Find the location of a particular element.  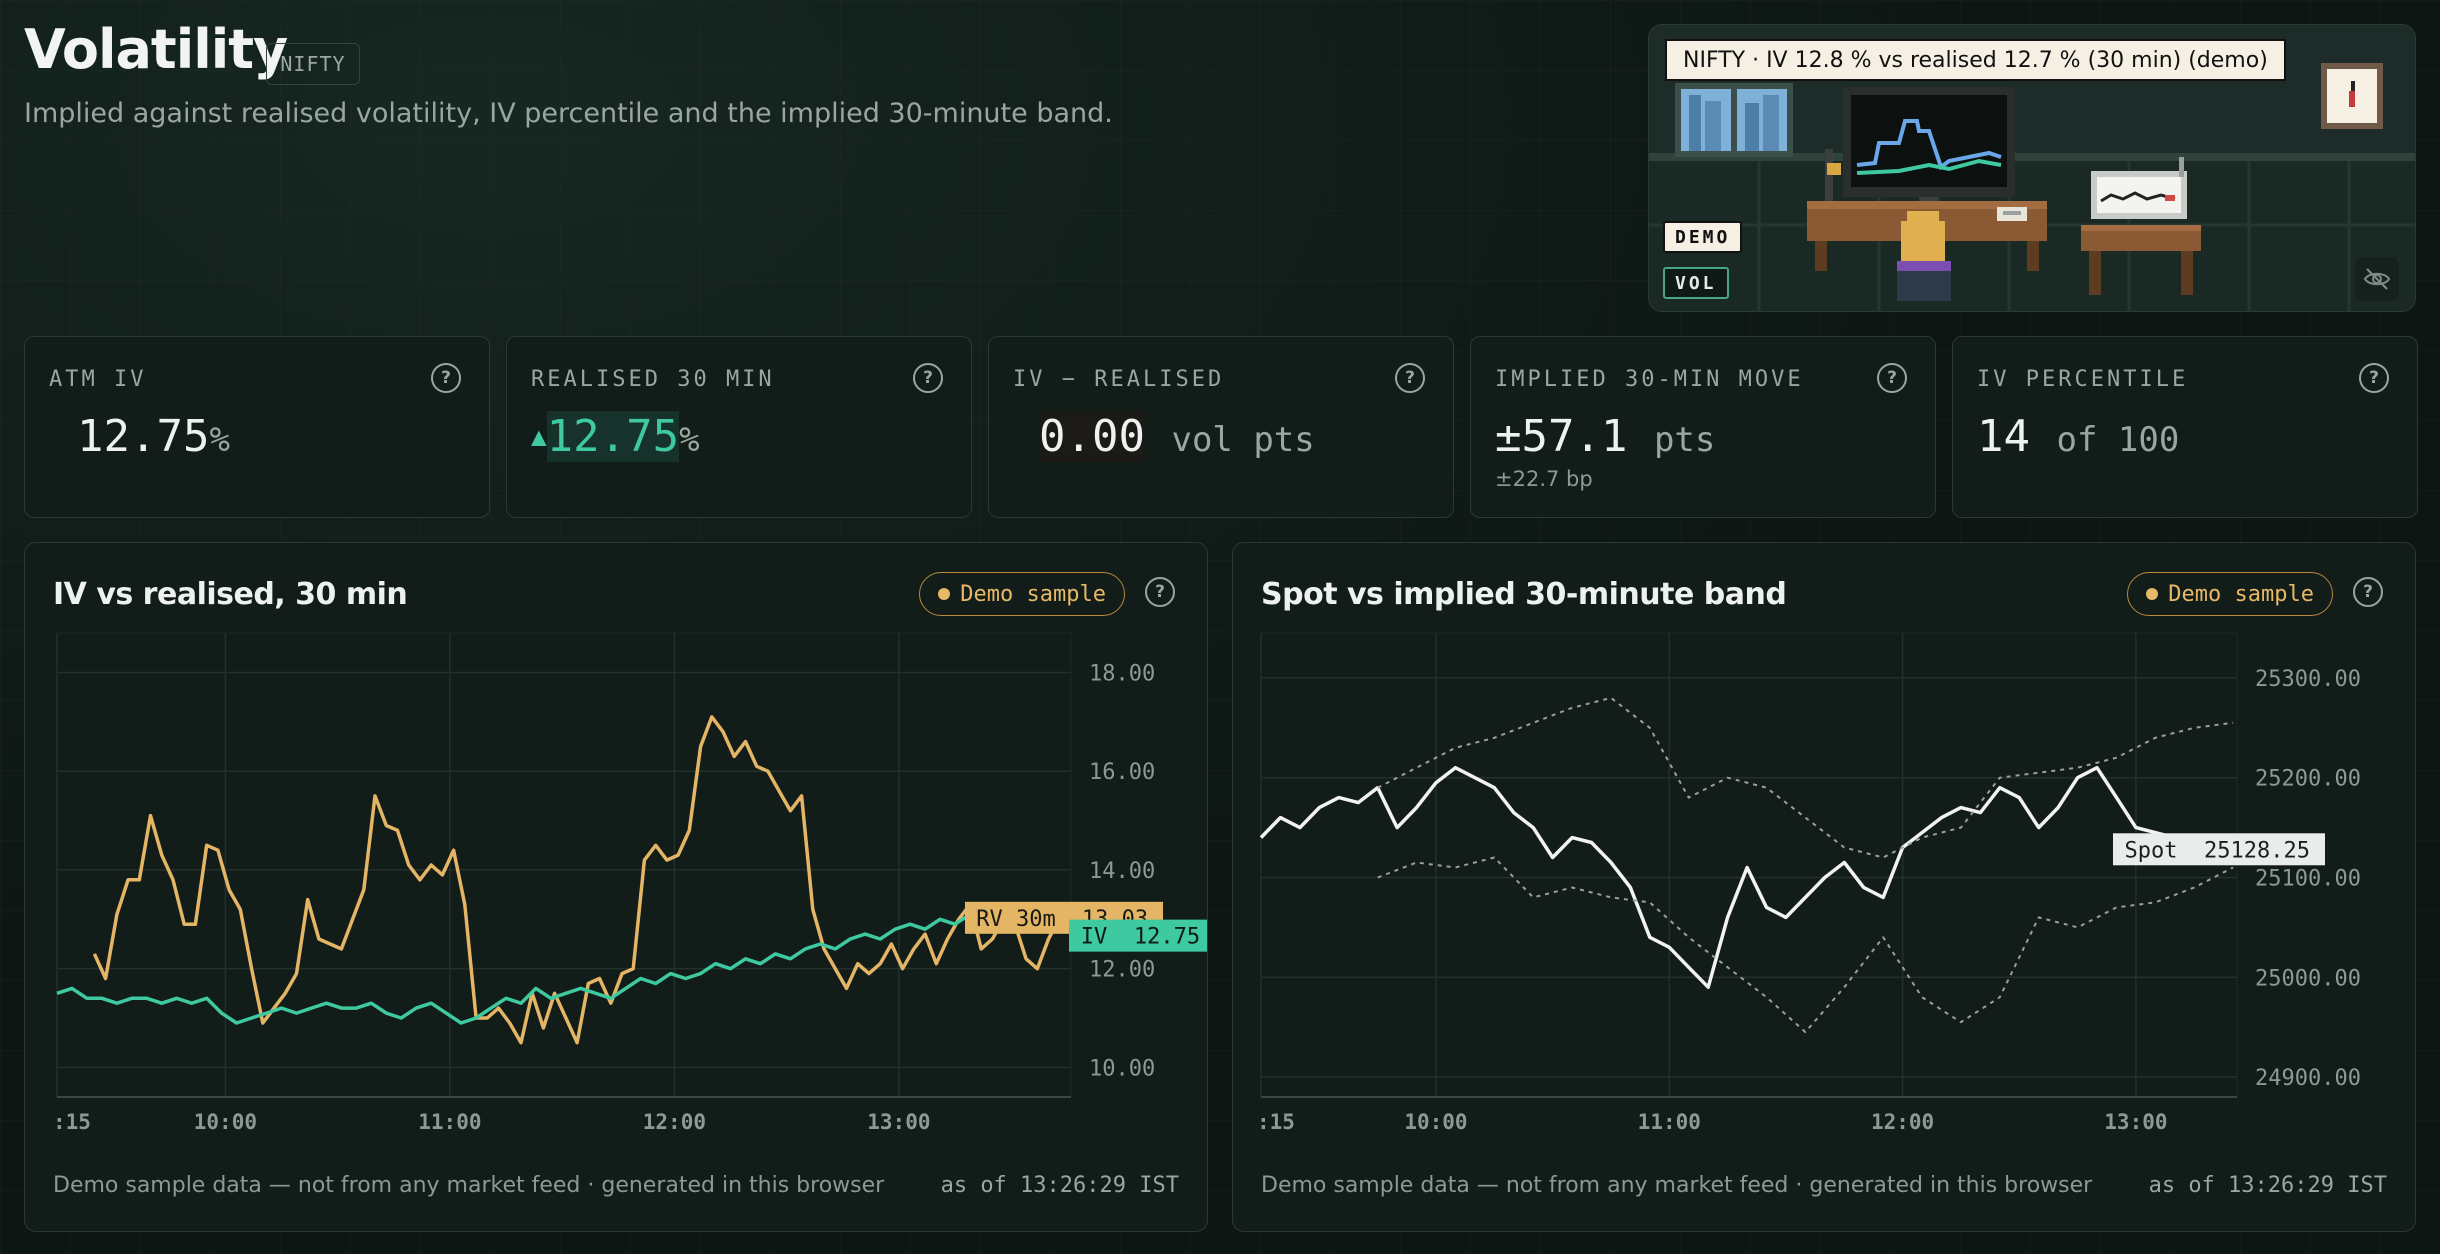

kpi-unit: of 100 is located at coordinates (2118, 440).